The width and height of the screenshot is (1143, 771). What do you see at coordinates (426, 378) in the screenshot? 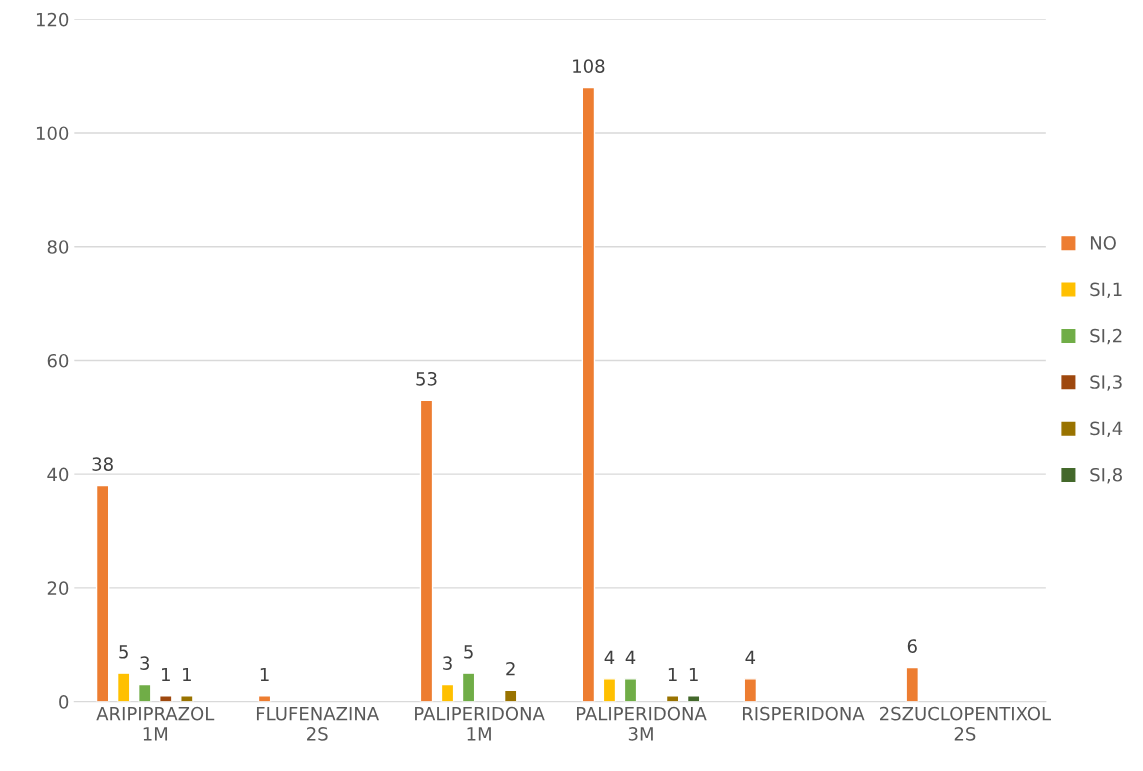
I see `data-label: 53` at bounding box center [426, 378].